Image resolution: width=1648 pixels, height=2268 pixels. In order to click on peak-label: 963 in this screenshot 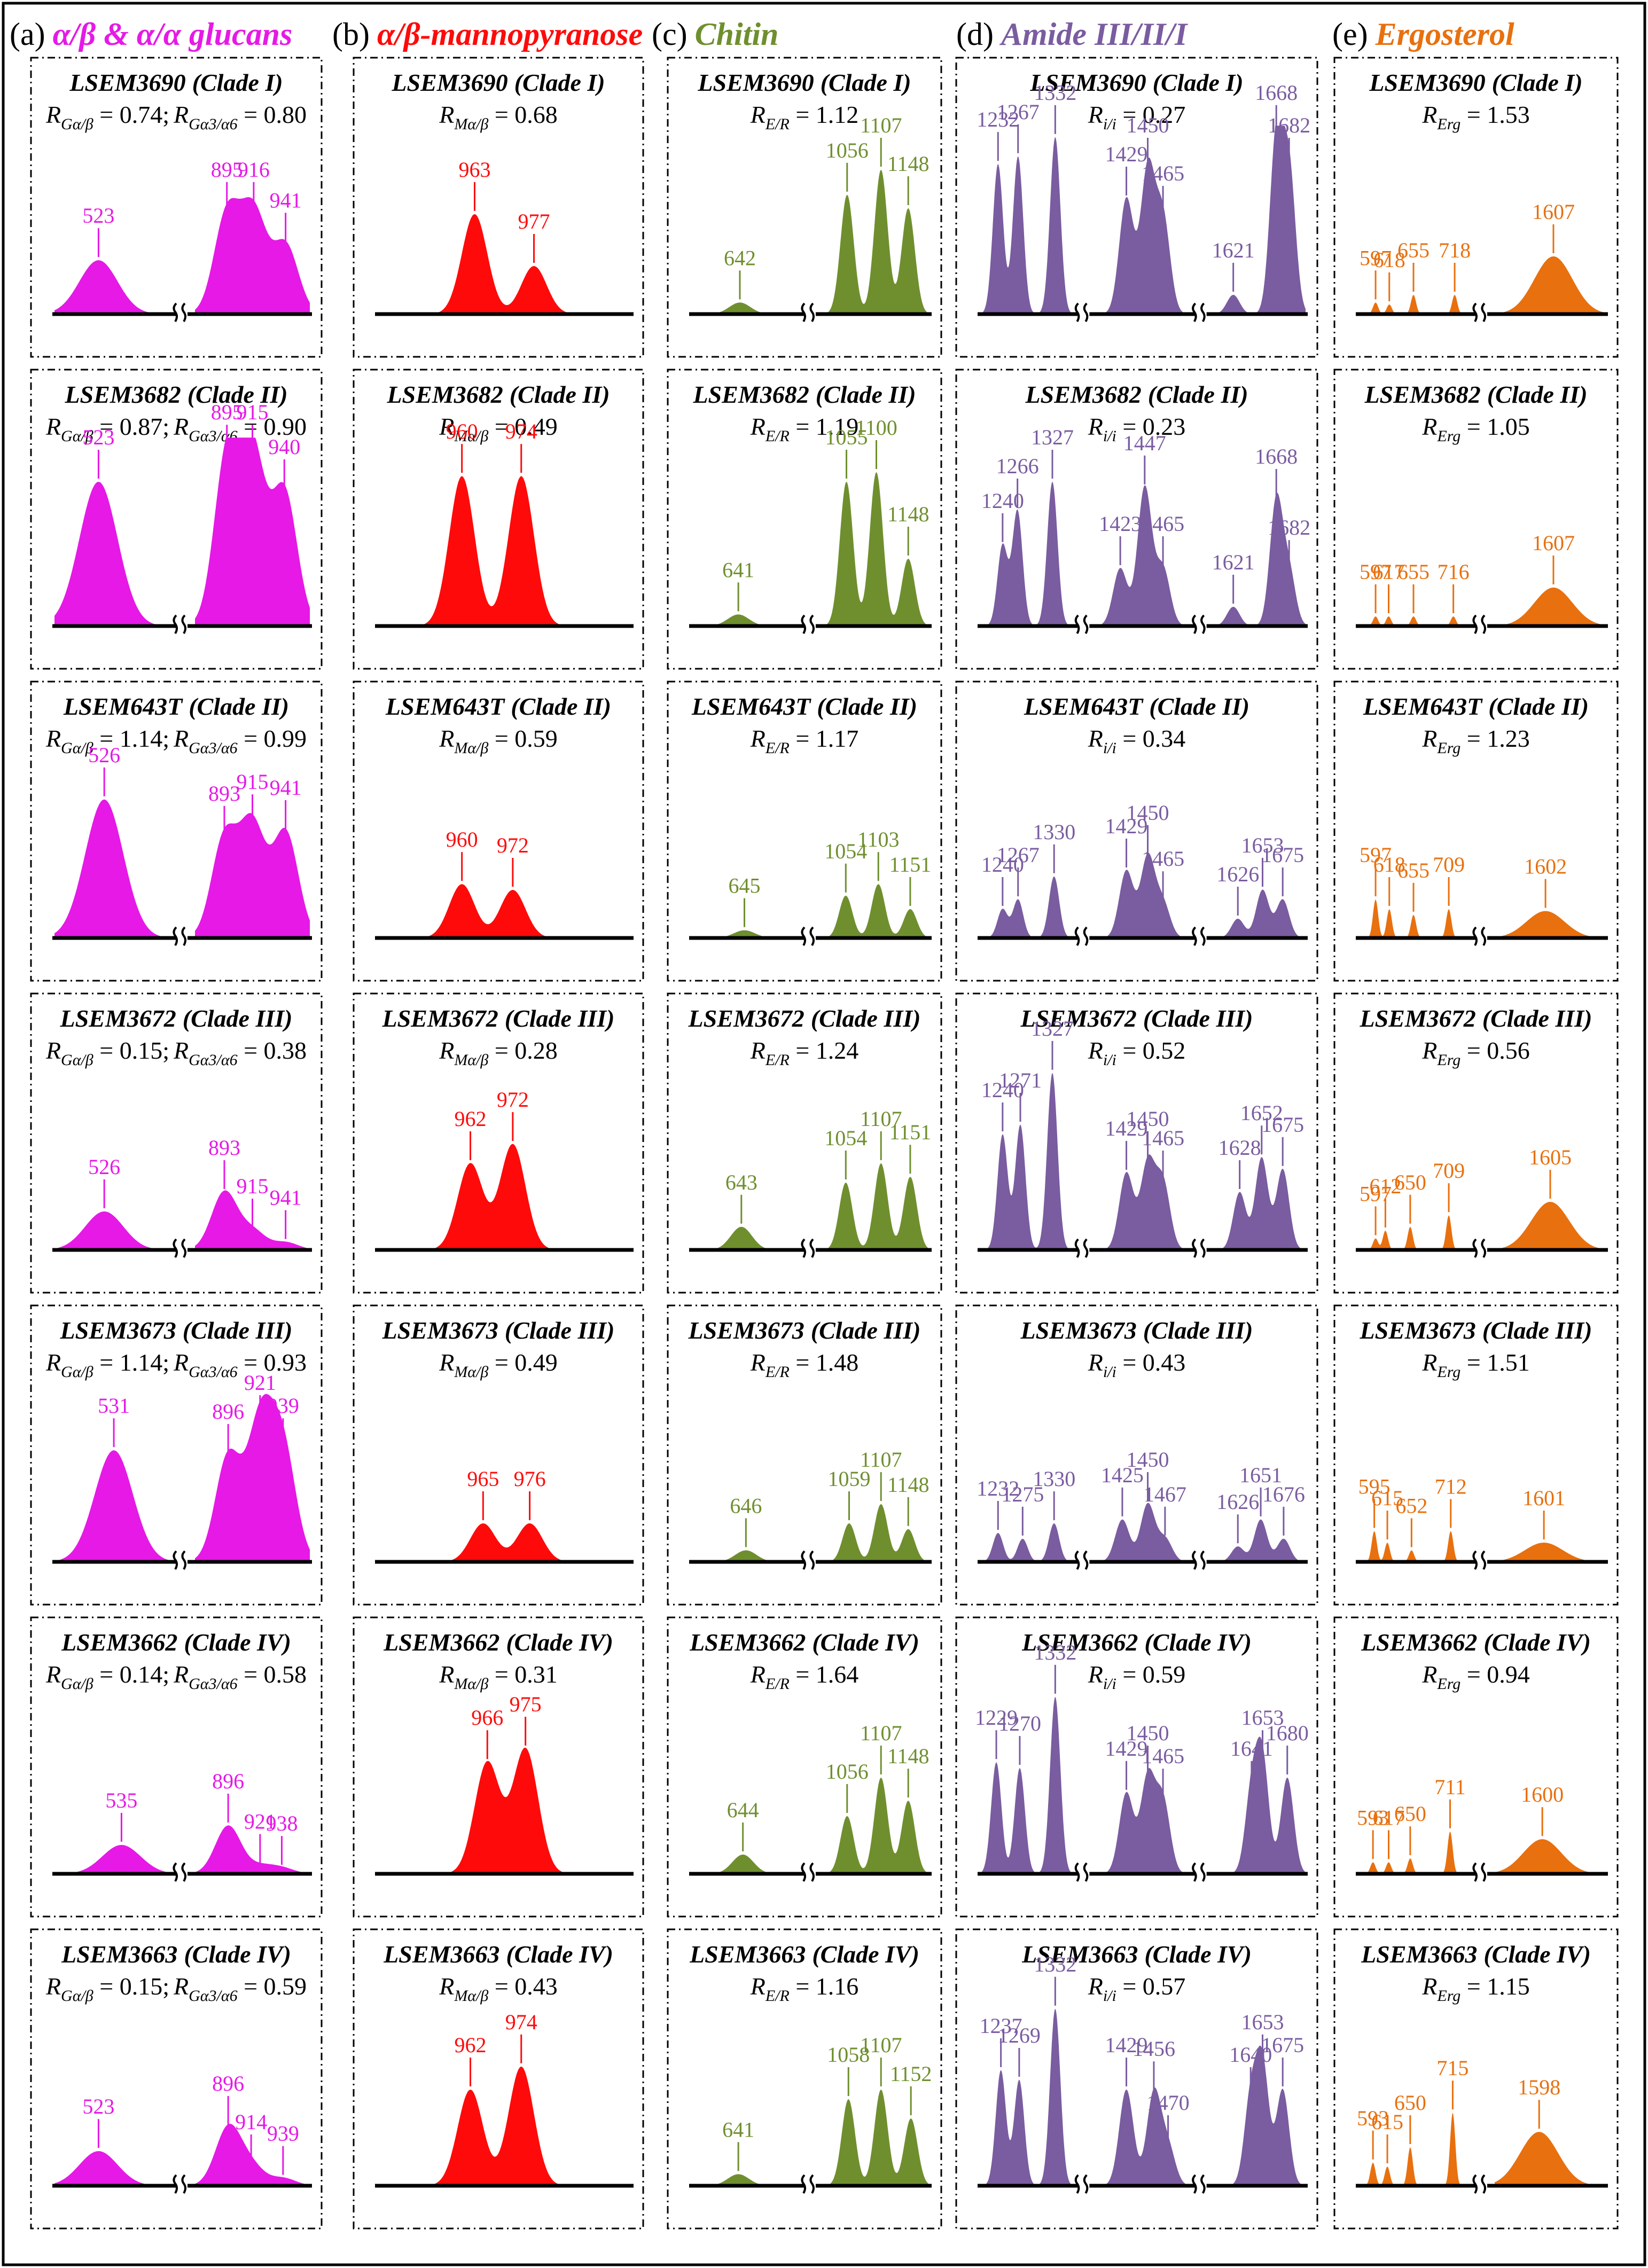, I will do `click(474, 170)`.